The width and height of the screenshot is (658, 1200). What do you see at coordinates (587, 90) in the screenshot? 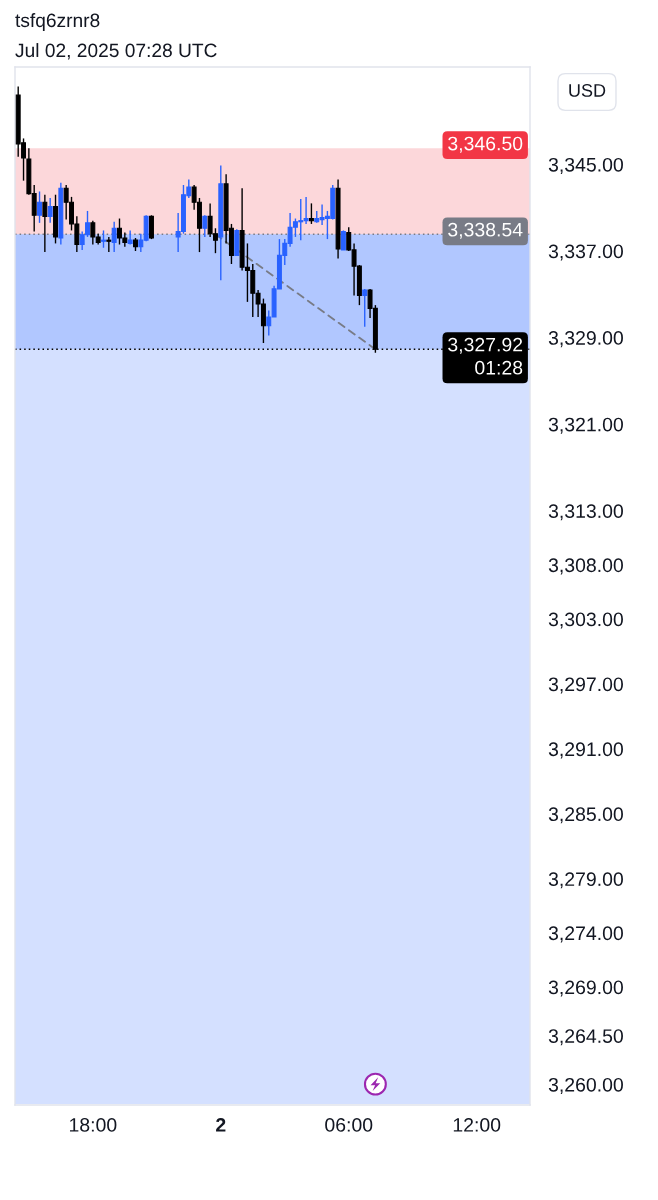
I see `y-axis-title: USD` at bounding box center [587, 90].